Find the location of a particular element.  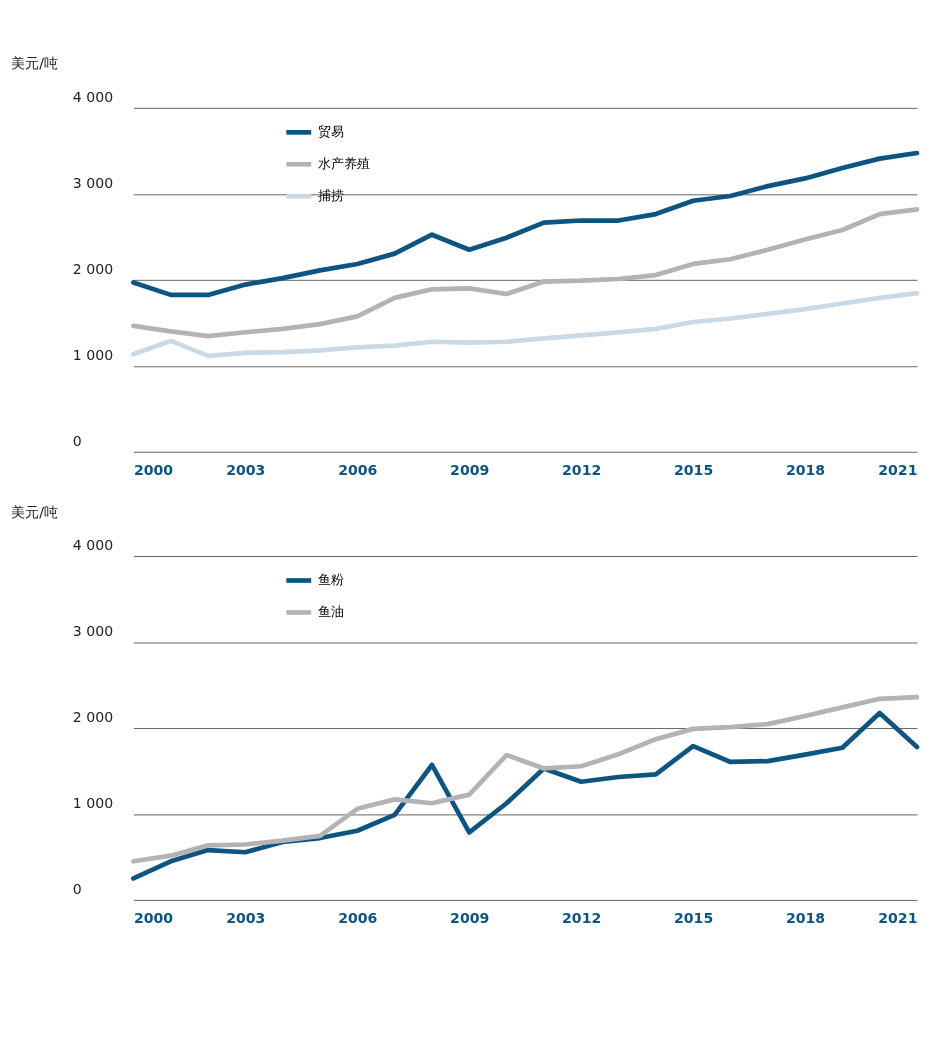

legend-label: 水产养殖 is located at coordinates (343, 164).